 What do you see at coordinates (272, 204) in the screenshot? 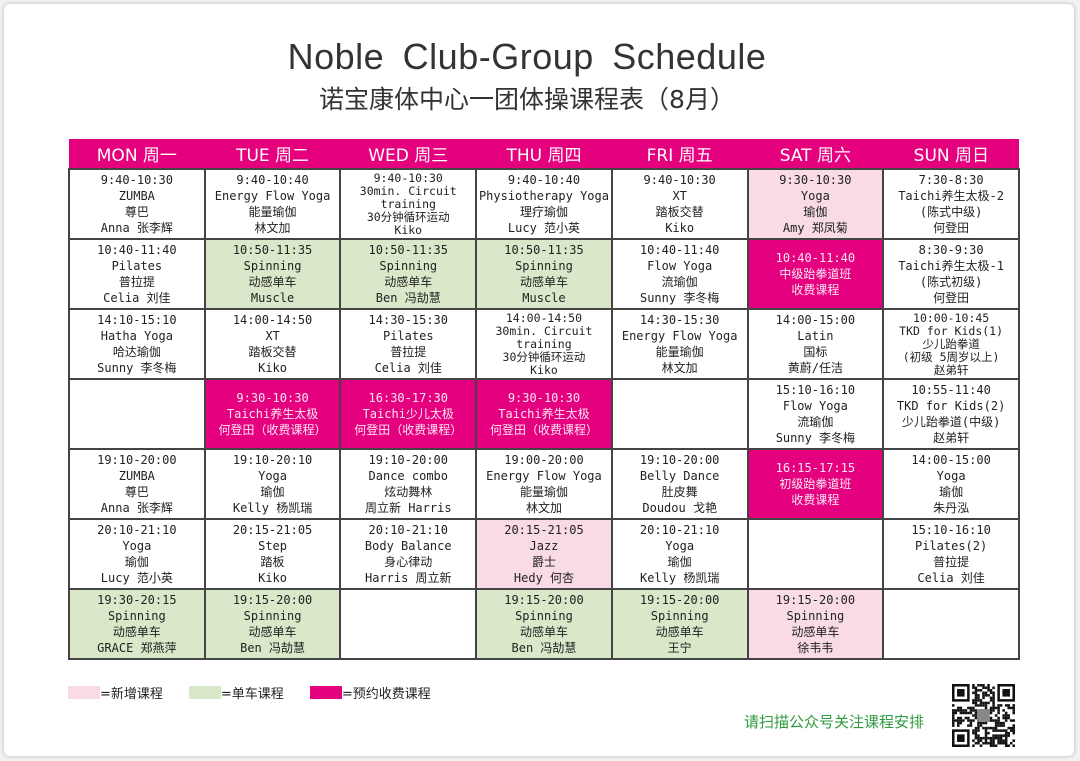
I see `class-cell: 9:40-10:40 Energy Flow Yoga 能量瑜伽 林文加` at bounding box center [272, 204].